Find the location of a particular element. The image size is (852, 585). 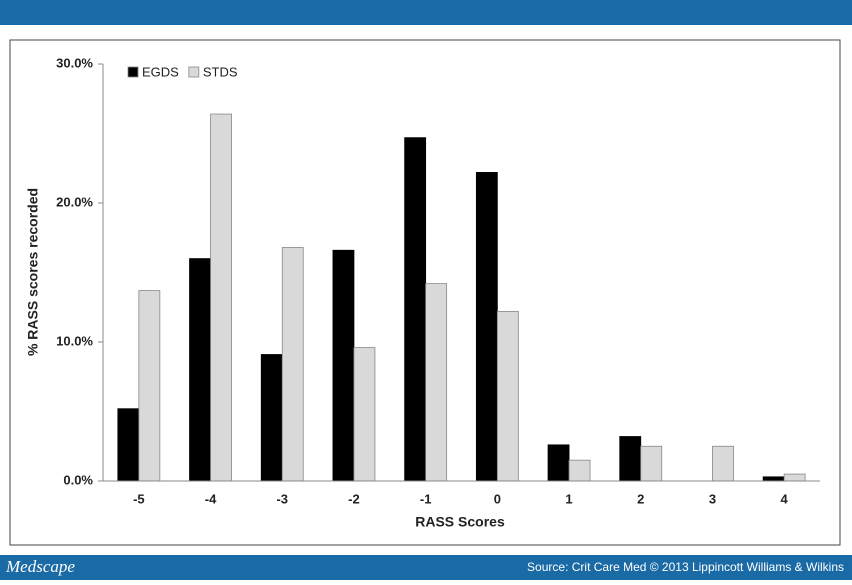

y-tick-label: 0.0% is located at coordinates (78, 479).